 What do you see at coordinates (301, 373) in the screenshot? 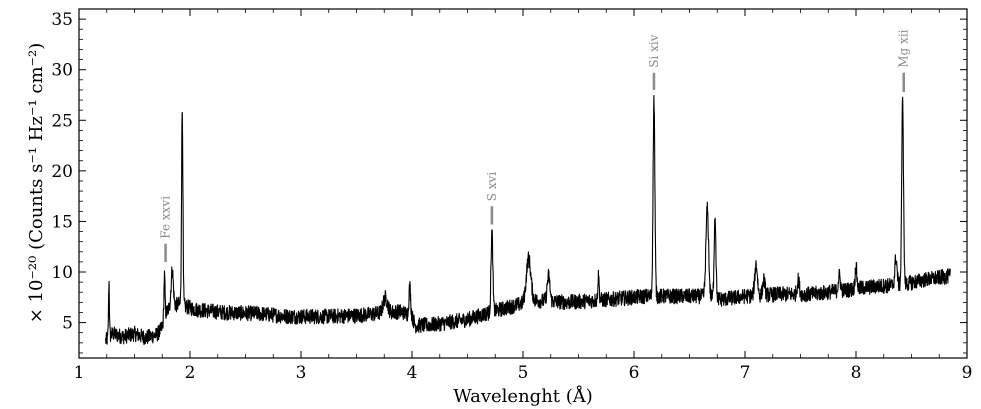
I see `x-tick-label: 3` at bounding box center [301, 373].